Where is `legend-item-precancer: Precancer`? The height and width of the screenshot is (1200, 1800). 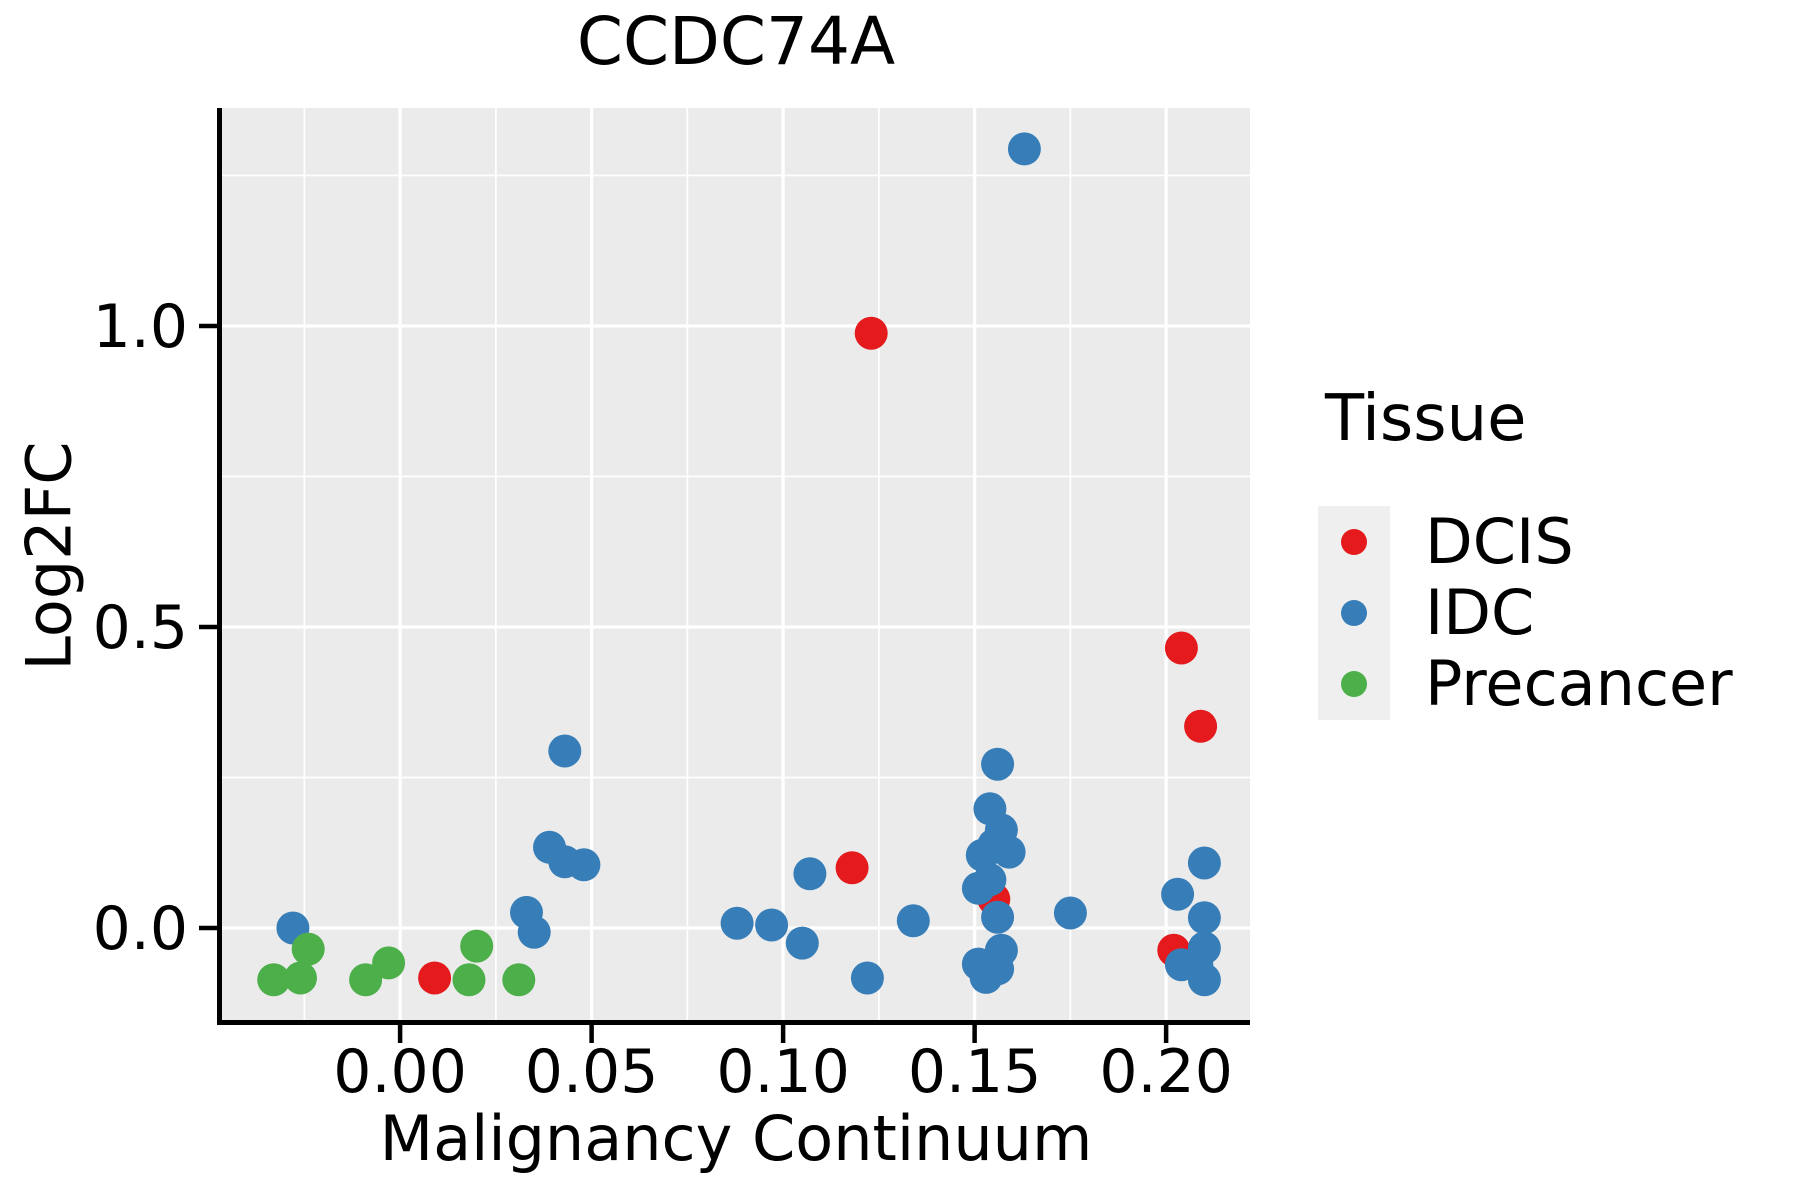 legend-item-precancer: Precancer is located at coordinates (1553, 683).